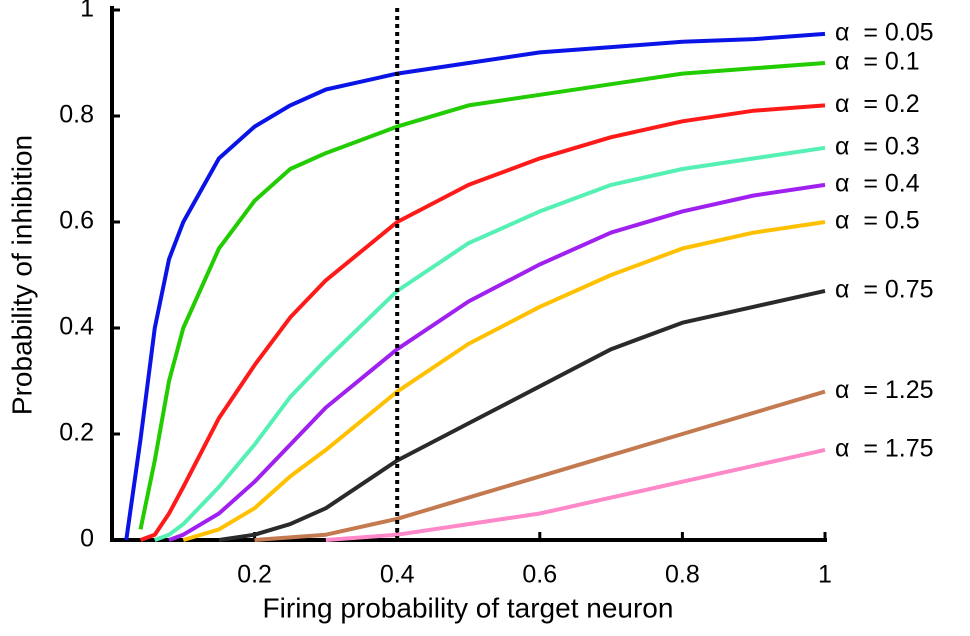  What do you see at coordinates (682, 575) in the screenshot?
I see `x-tick-label: 0.8` at bounding box center [682, 575].